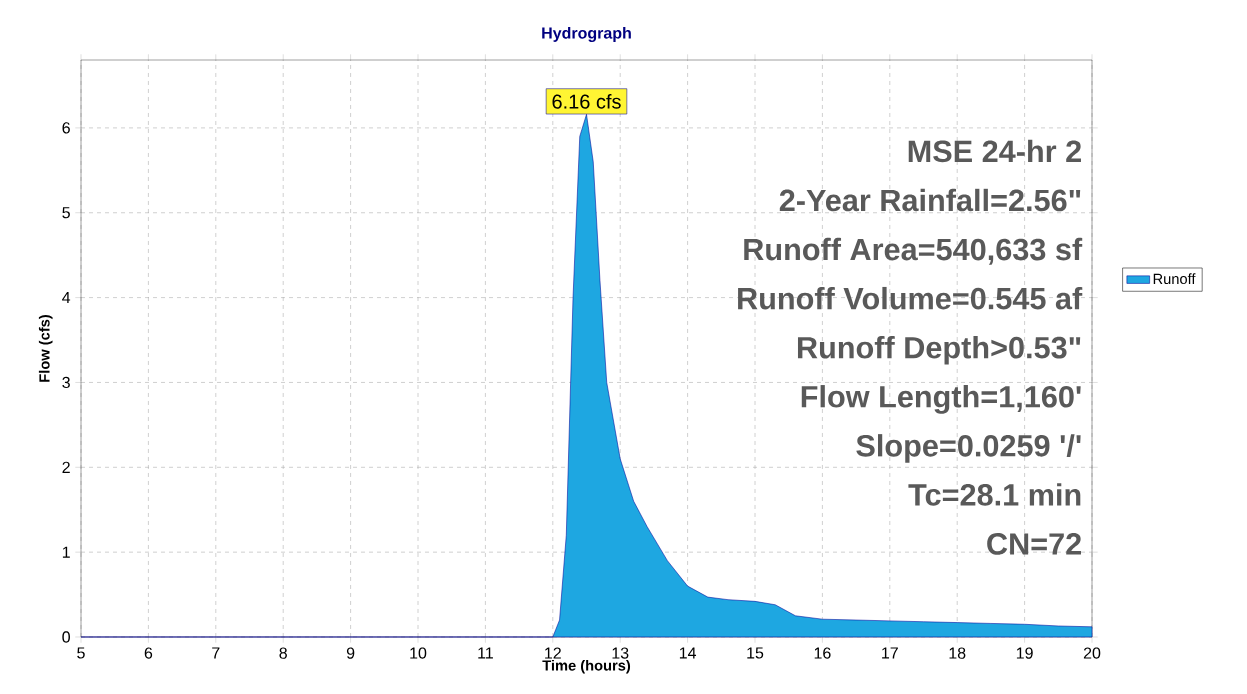 The width and height of the screenshot is (1247, 694). What do you see at coordinates (620, 653) in the screenshot?
I see `x-tick-label: 13` at bounding box center [620, 653].